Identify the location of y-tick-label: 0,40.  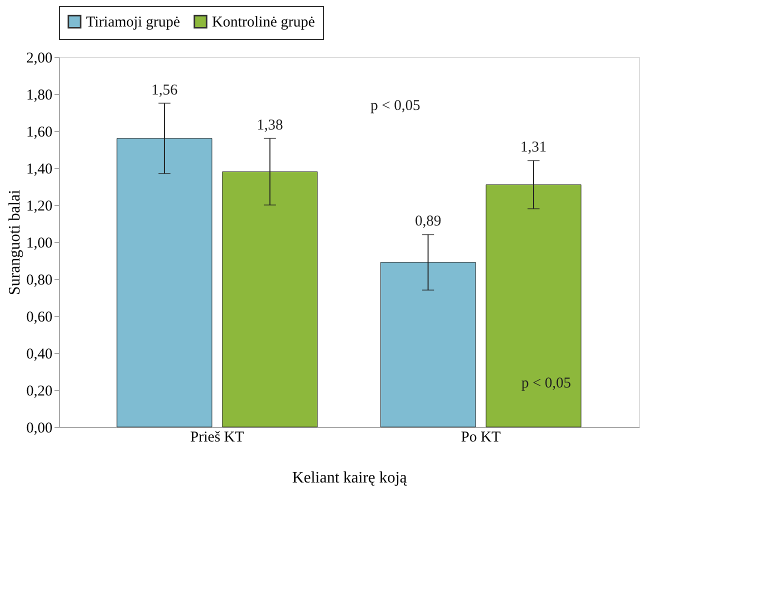
(39, 354).